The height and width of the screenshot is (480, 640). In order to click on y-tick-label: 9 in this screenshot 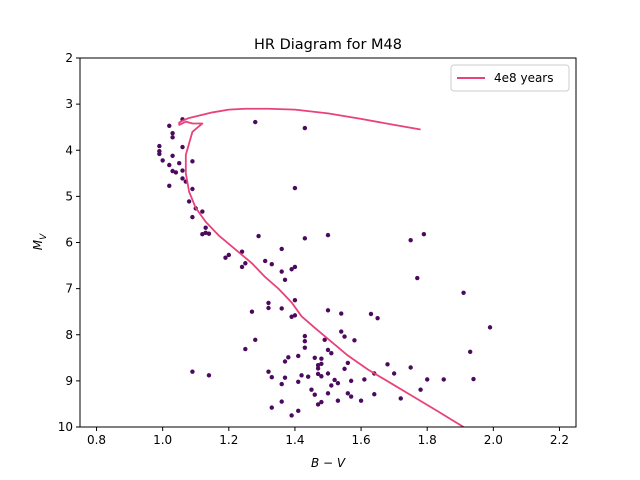, I will do `click(69, 381)`.